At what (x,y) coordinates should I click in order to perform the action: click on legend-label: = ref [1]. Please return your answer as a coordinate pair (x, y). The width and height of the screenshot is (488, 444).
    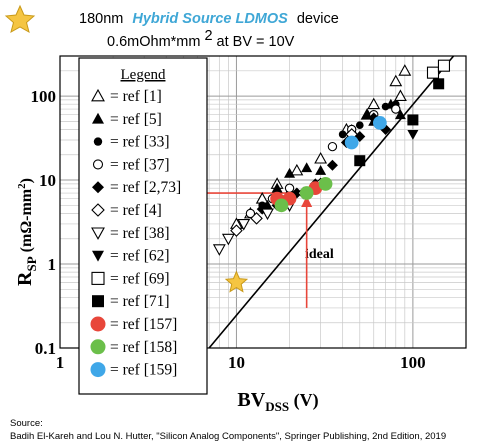
    Looking at the image, I should click on (136, 96).